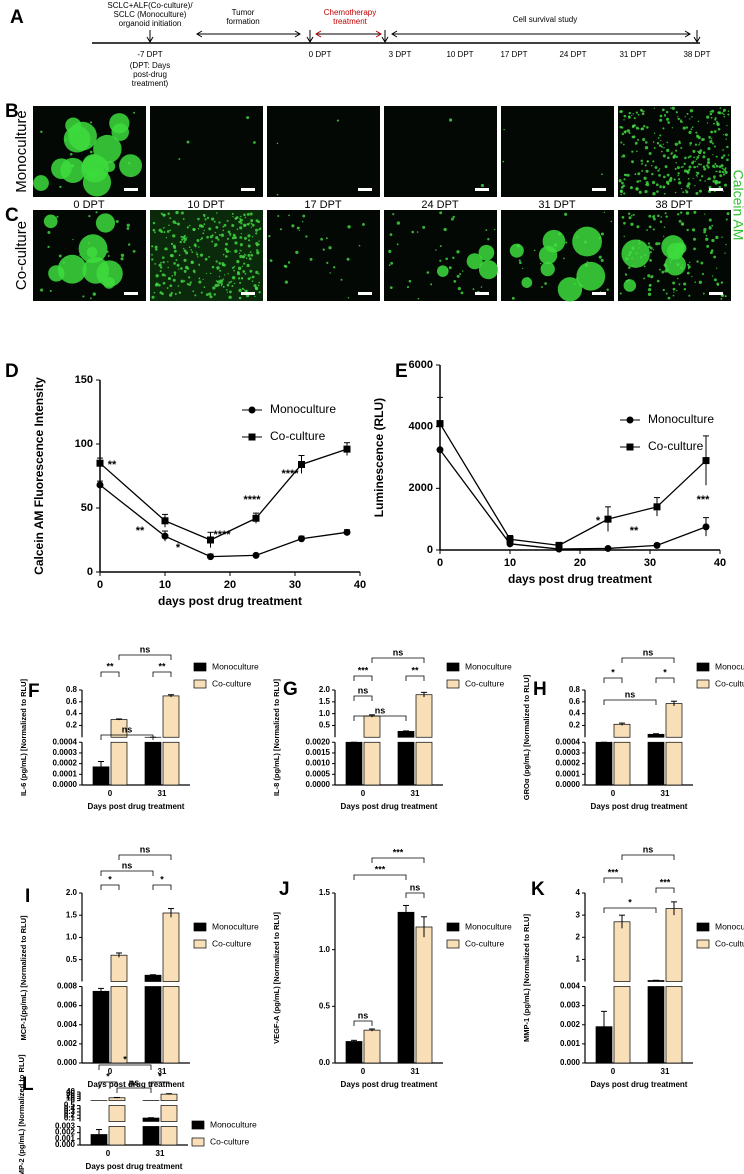  I want to click on x-tick-label: 0, so click(613, 1071).